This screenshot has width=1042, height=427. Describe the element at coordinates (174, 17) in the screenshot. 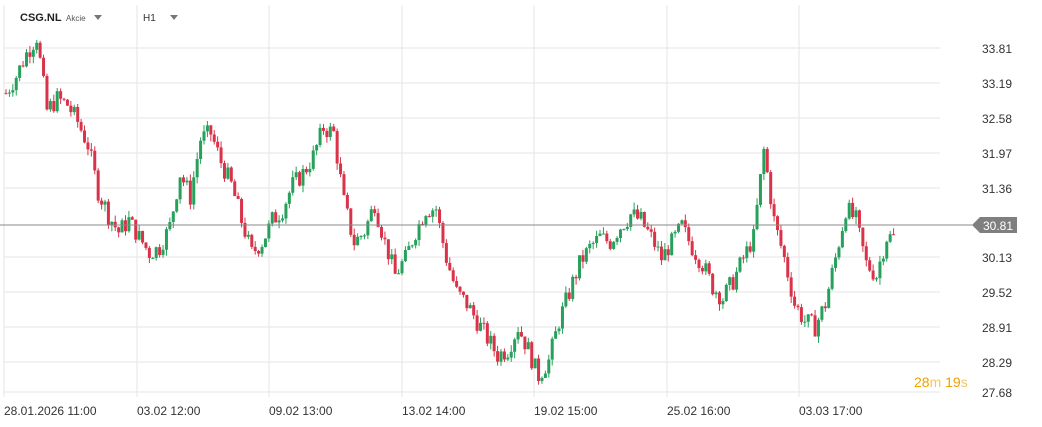

I see `timeframe-dropdown-chevron-icon` at that location.